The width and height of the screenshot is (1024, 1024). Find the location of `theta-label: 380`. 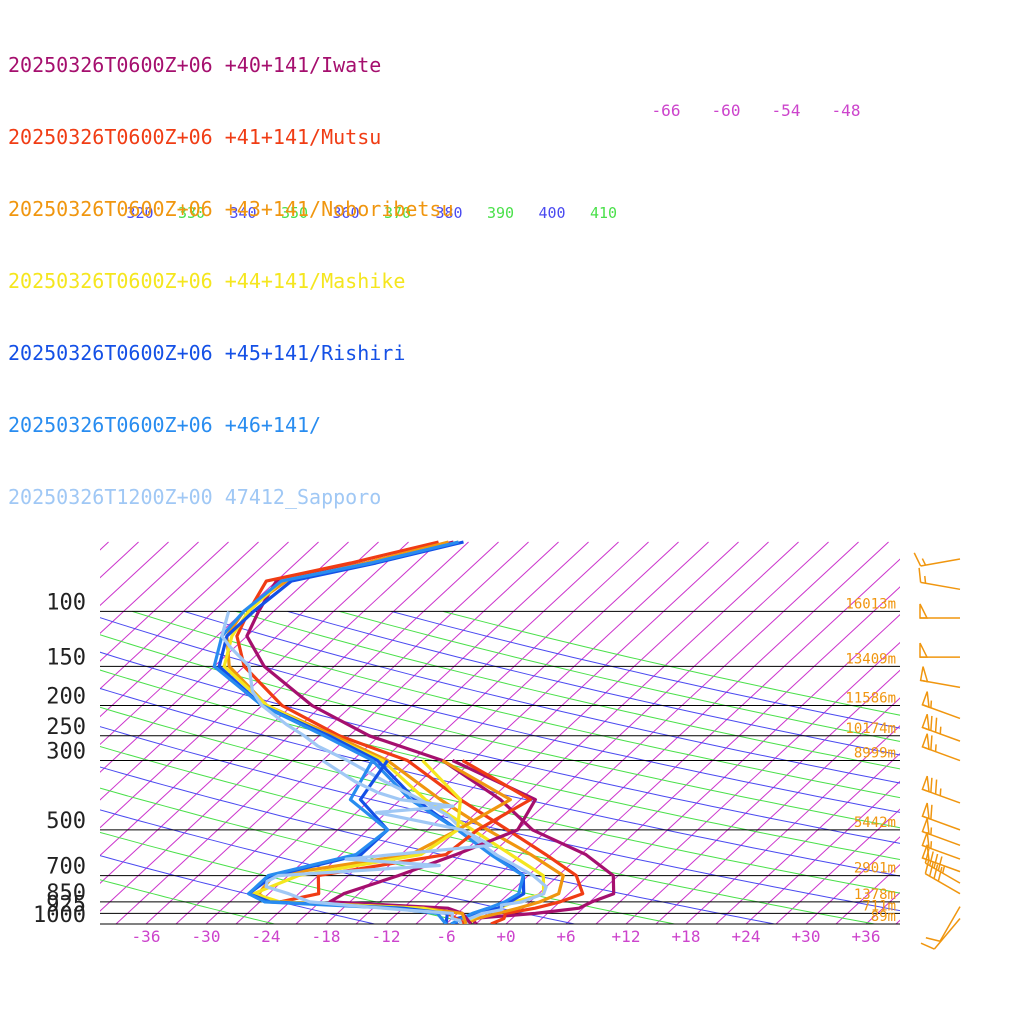

theta-label: 380 is located at coordinates (448, 213).